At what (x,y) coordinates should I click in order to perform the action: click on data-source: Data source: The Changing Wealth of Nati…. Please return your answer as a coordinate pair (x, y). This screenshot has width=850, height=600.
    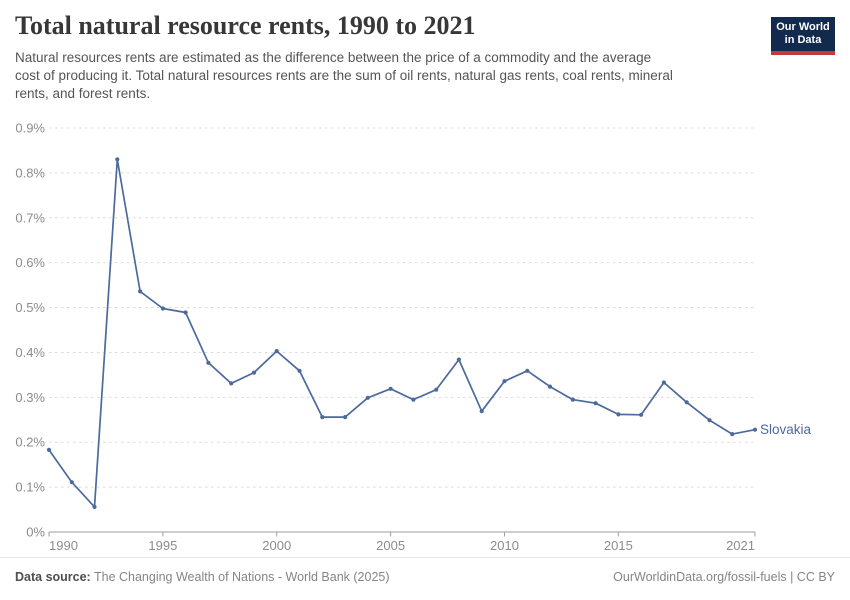
    Looking at the image, I should click on (202, 577).